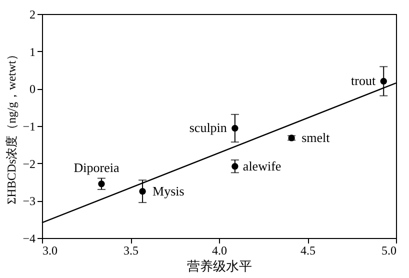 This screenshot has width=409, height=278. What do you see at coordinates (219, 251) in the screenshot?
I see `x-tick-label: 4.0` at bounding box center [219, 251].